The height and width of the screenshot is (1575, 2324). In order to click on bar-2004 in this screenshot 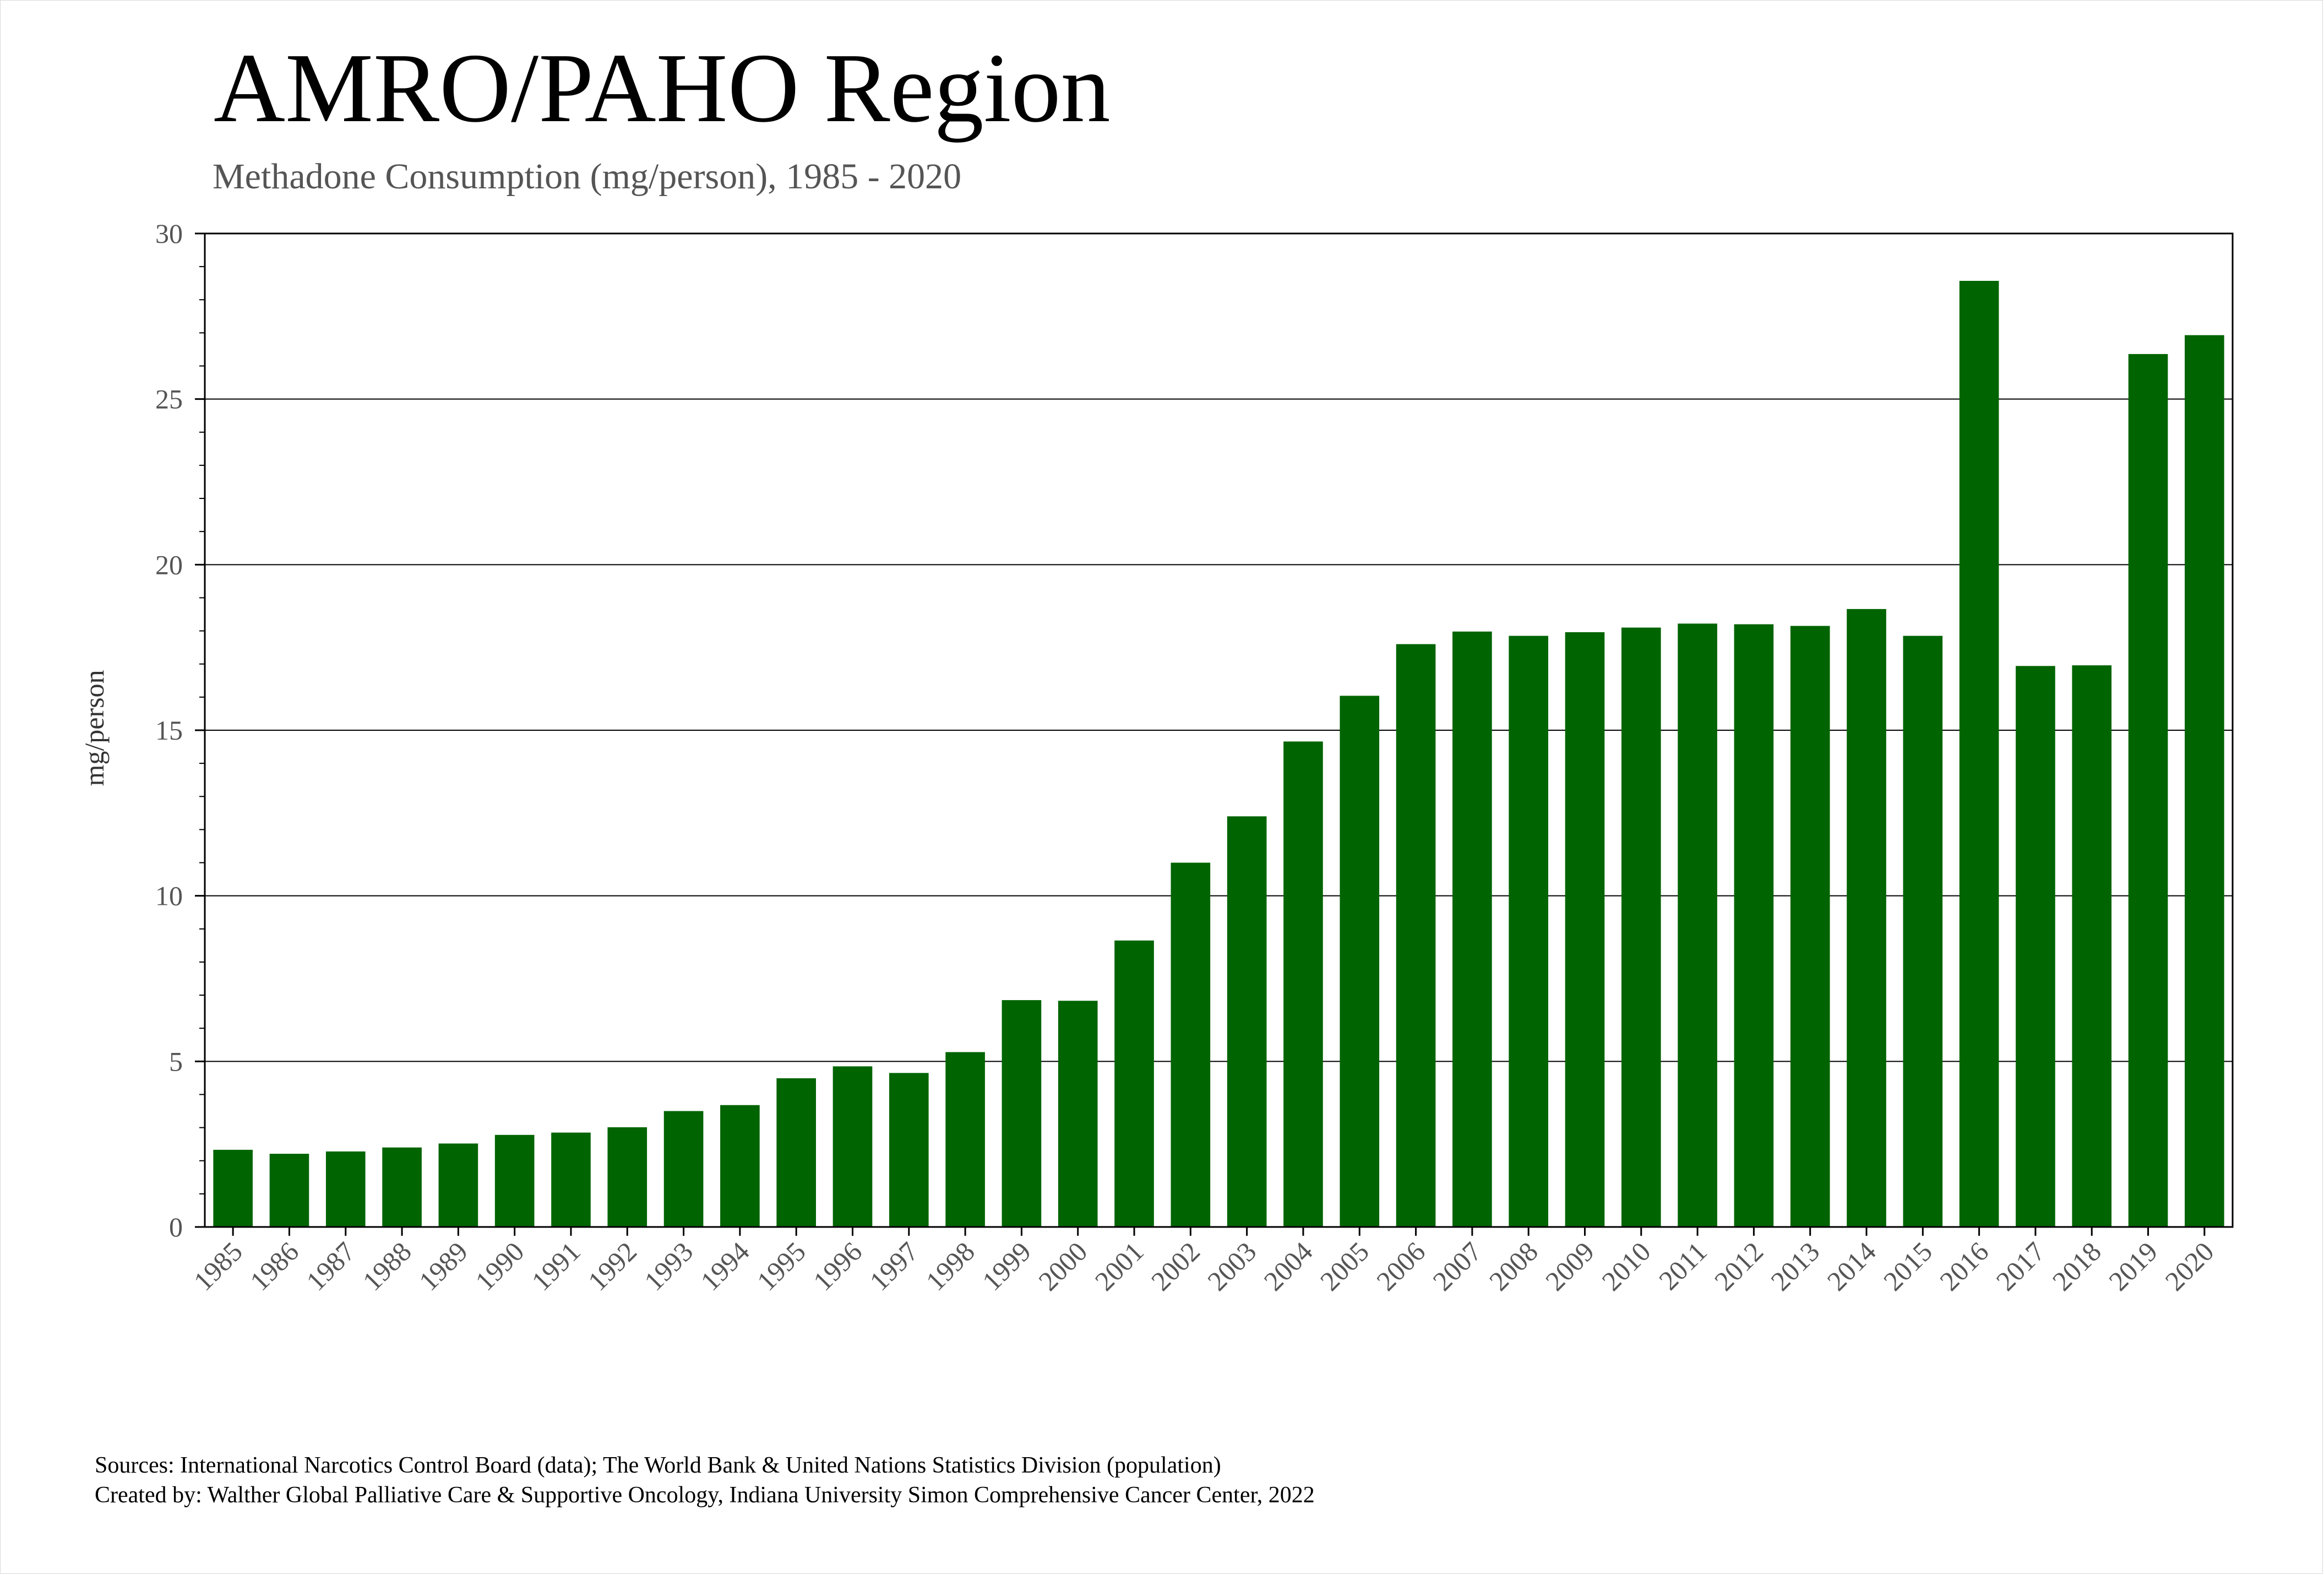, I will do `click(1303, 984)`.